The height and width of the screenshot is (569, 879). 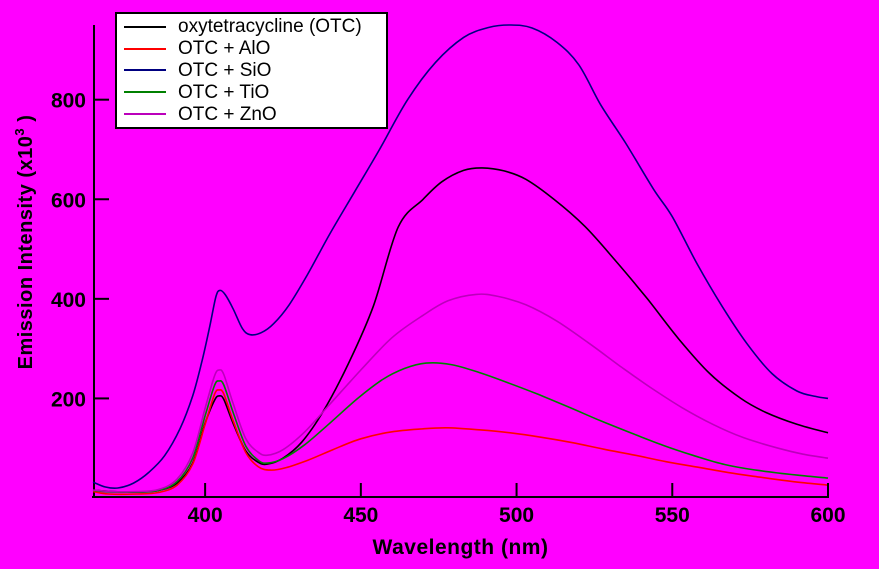 I want to click on legend-item: OTC + TiO, so click(x=255, y=92).